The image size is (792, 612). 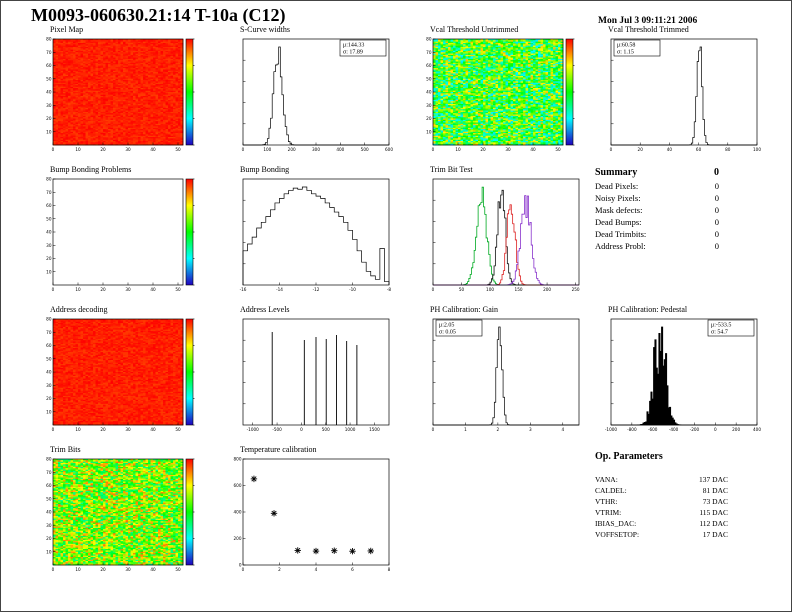 I want to click on summary-row: Dead Trimbits: 0, so click(x=657, y=234).